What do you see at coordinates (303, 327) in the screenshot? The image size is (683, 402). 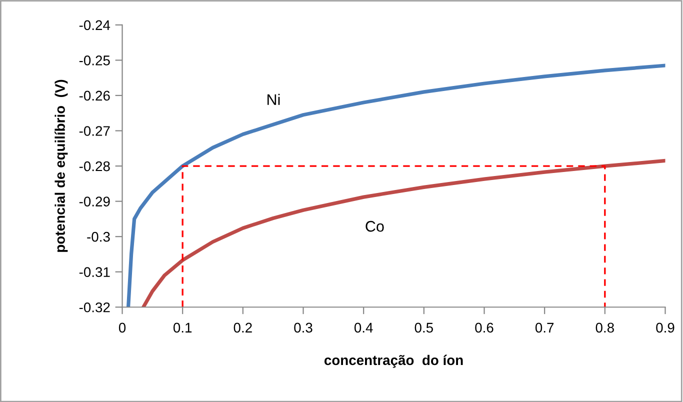 I see `x-tick-label: 0.3` at bounding box center [303, 327].